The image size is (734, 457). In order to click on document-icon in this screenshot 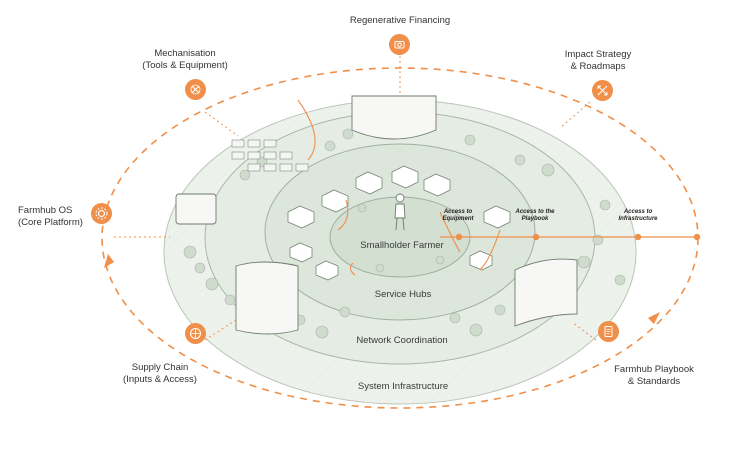, I will do `click(608, 331)`.